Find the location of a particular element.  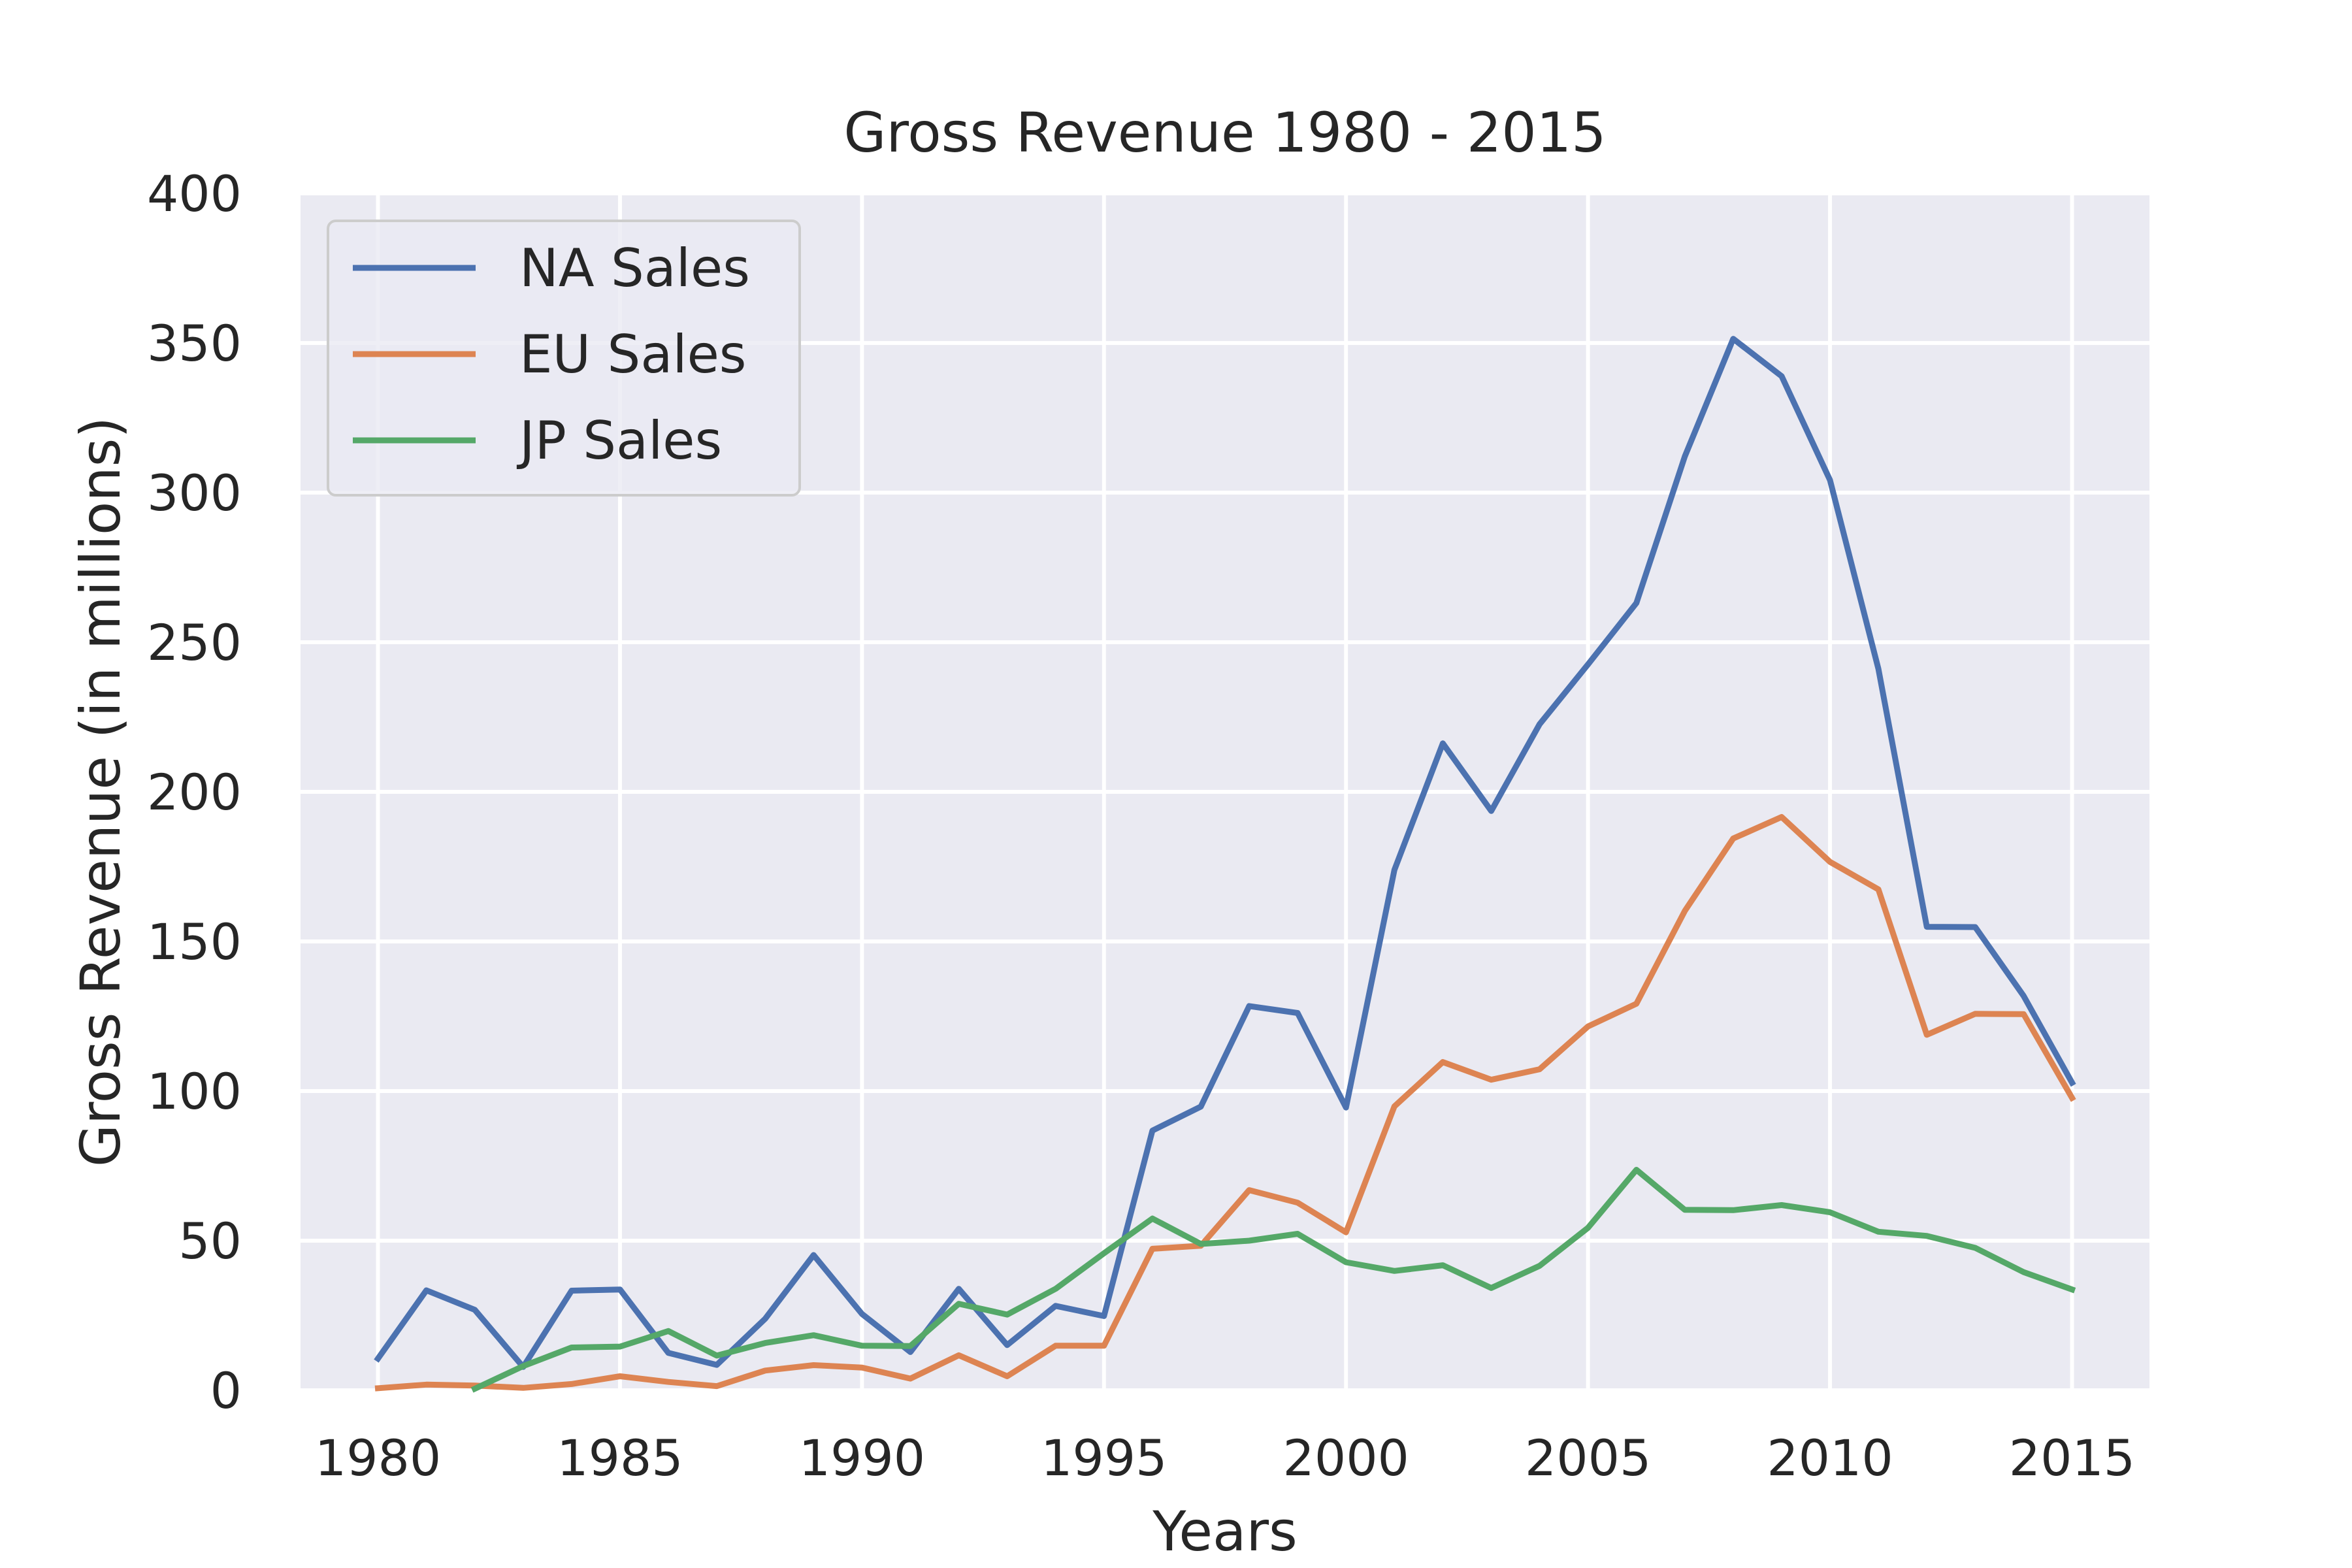

legend: NA Sales EU Sales JP Sales is located at coordinates (564, 358).